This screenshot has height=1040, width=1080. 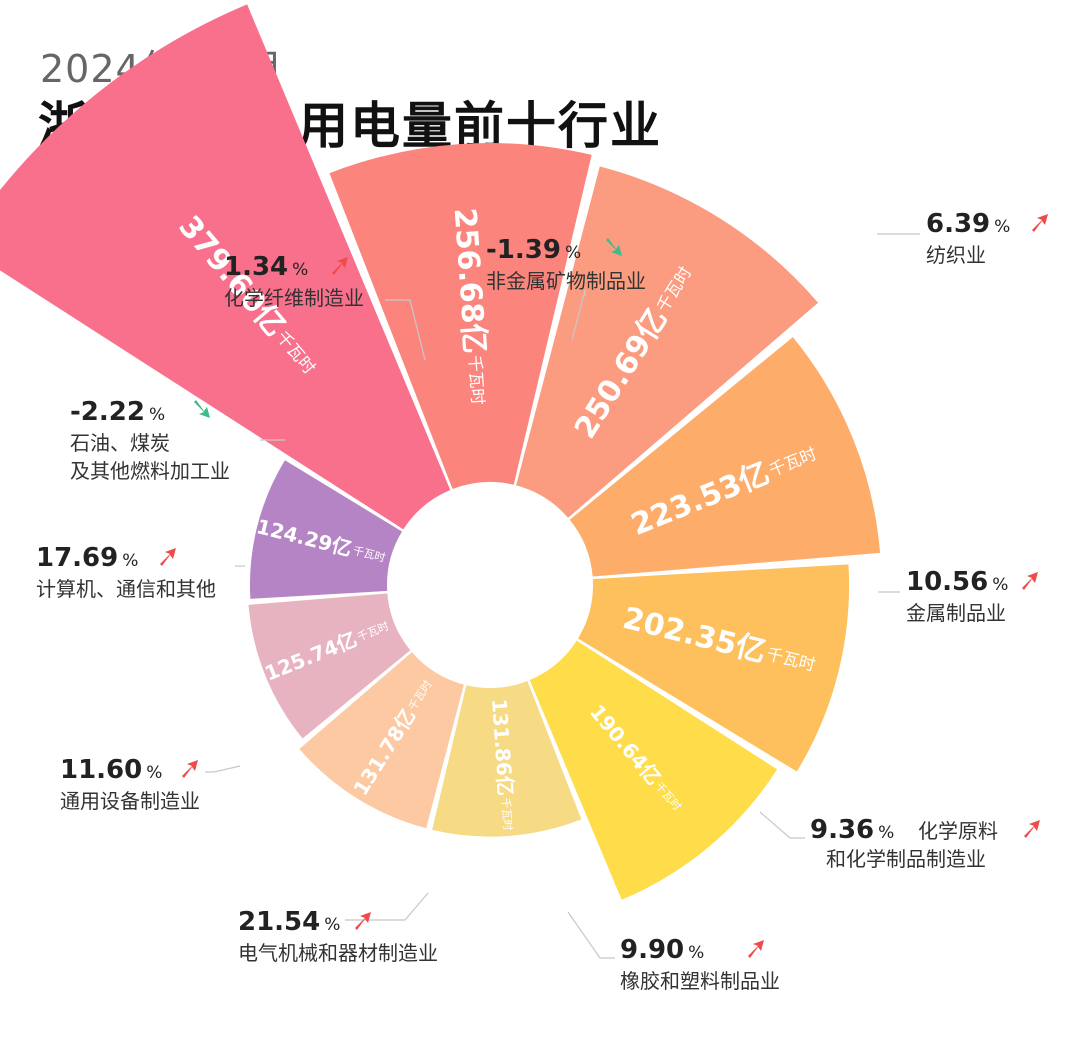 I want to click on category-name: 化学原料, so click(x=958, y=831).